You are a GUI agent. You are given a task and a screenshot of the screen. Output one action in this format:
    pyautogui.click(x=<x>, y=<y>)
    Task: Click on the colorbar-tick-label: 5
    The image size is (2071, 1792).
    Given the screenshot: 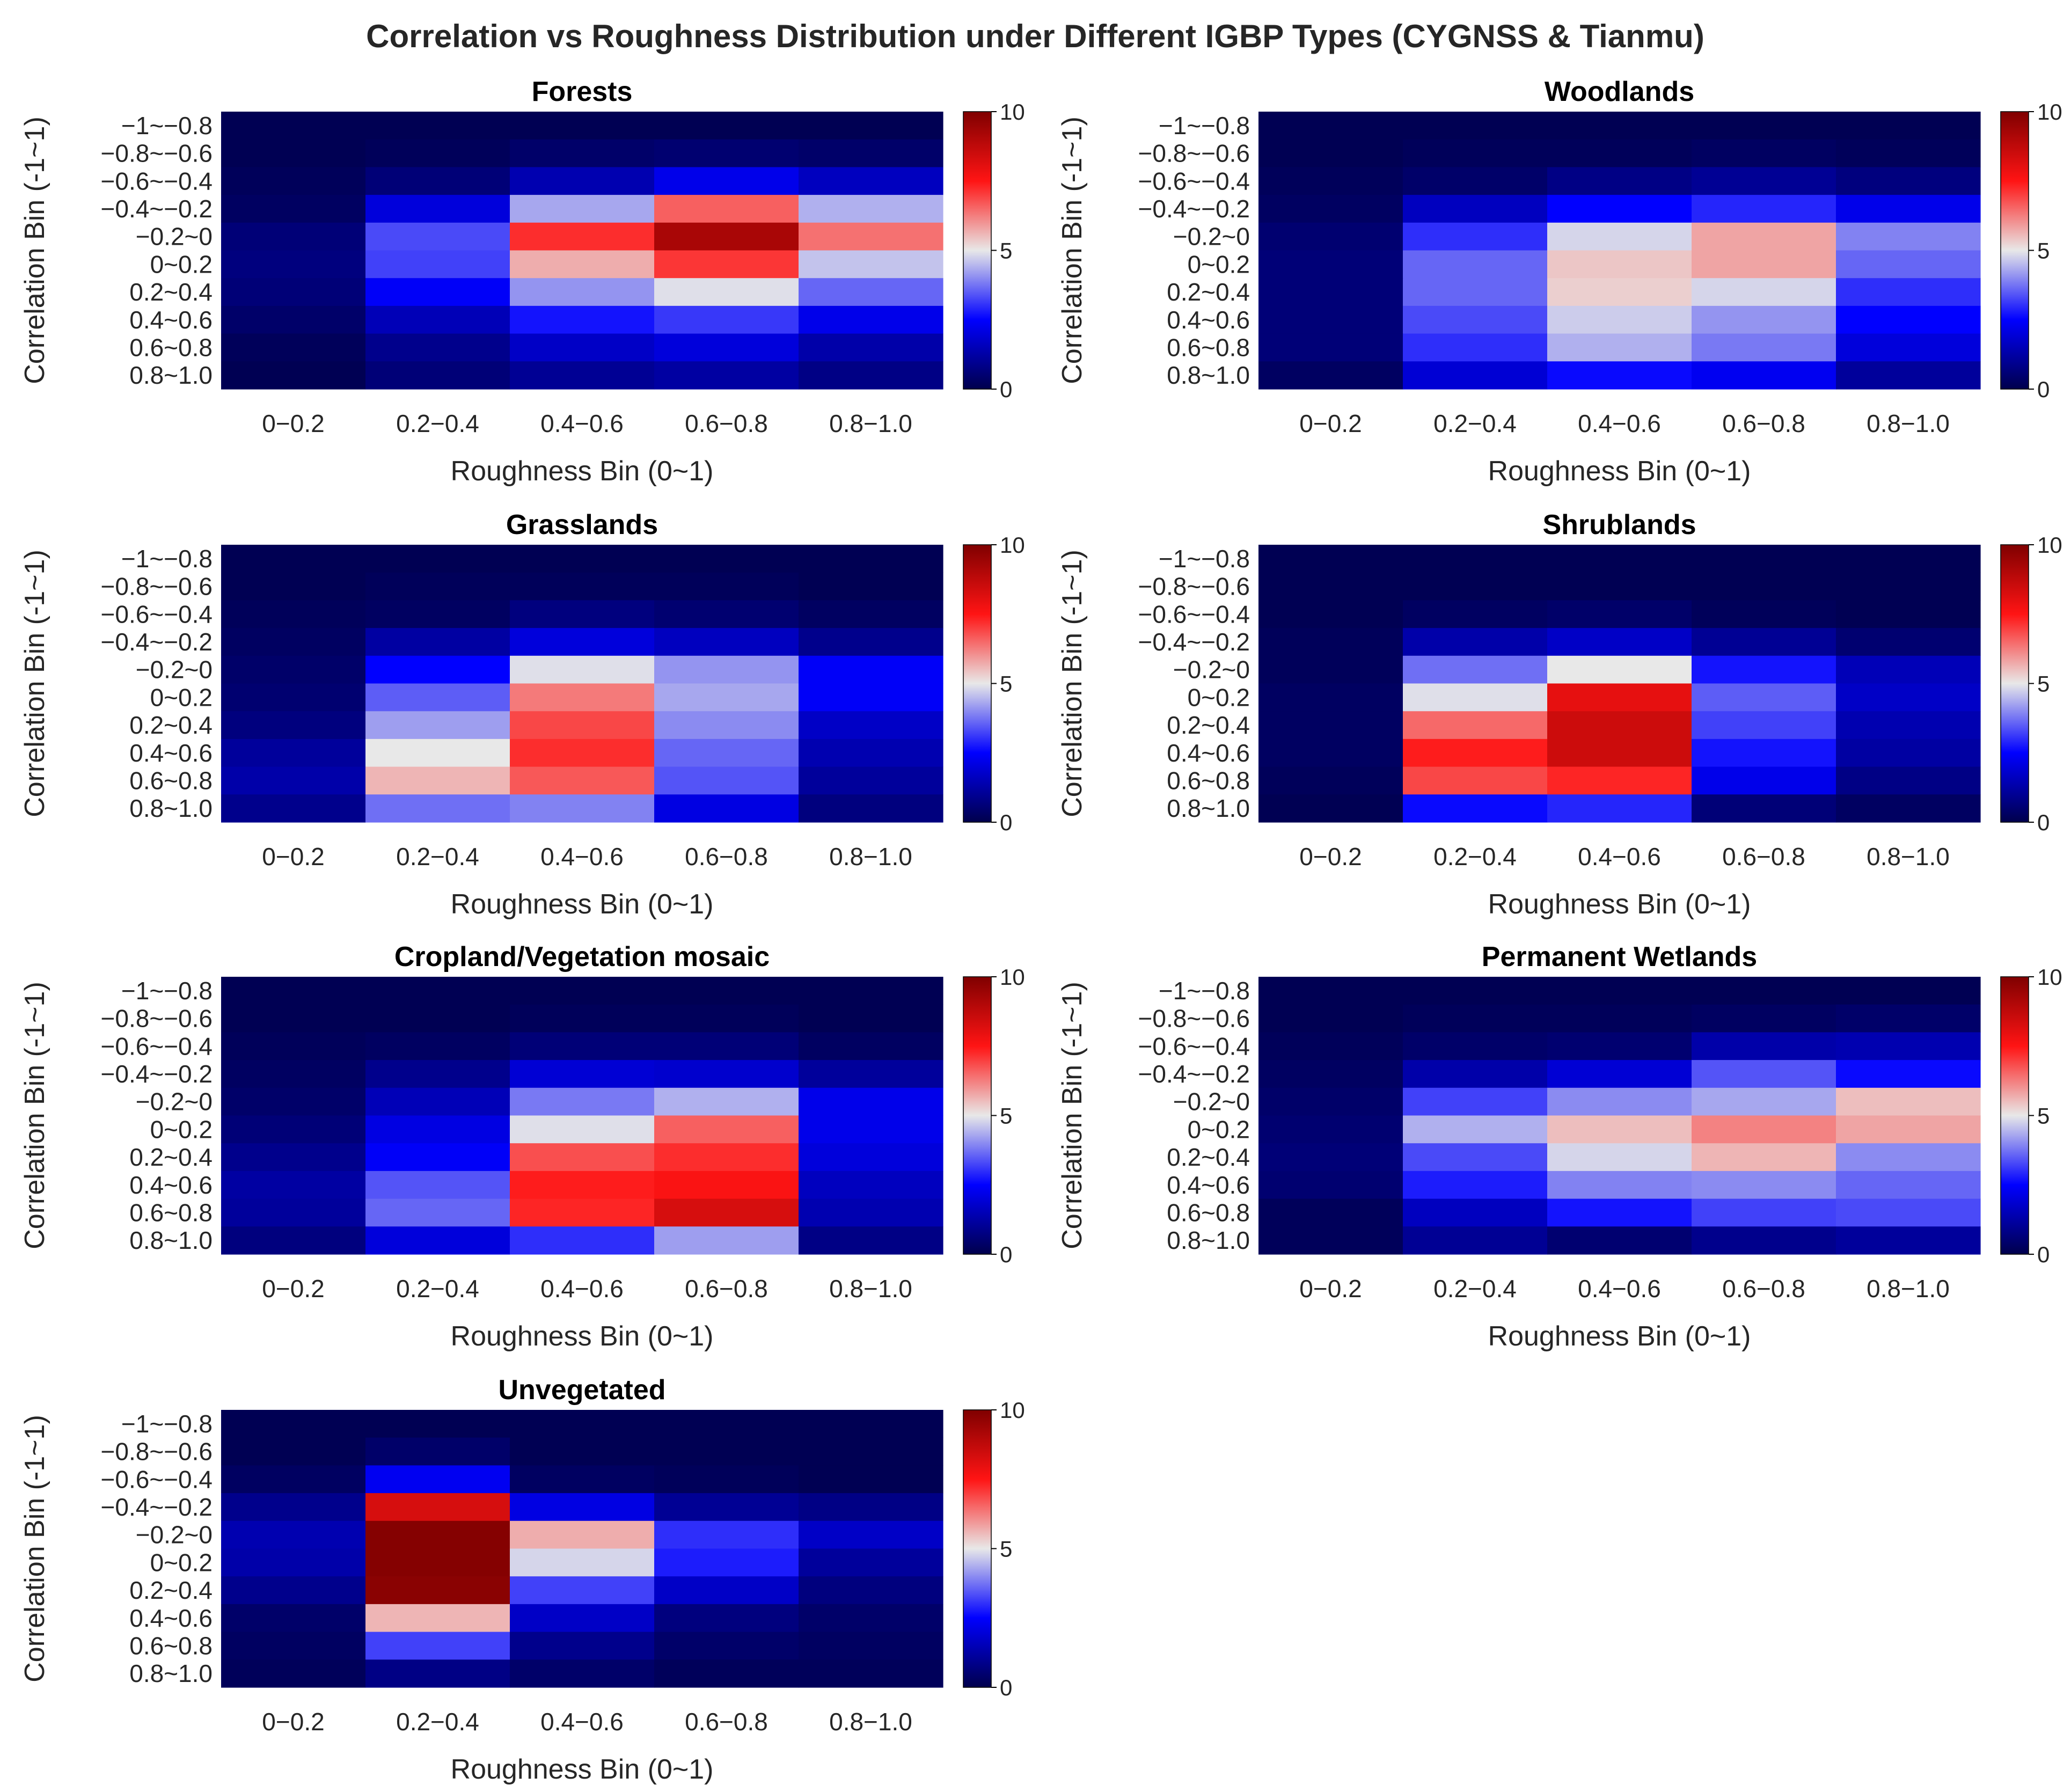 What is the action you would take?
    pyautogui.click(x=1006, y=1549)
    